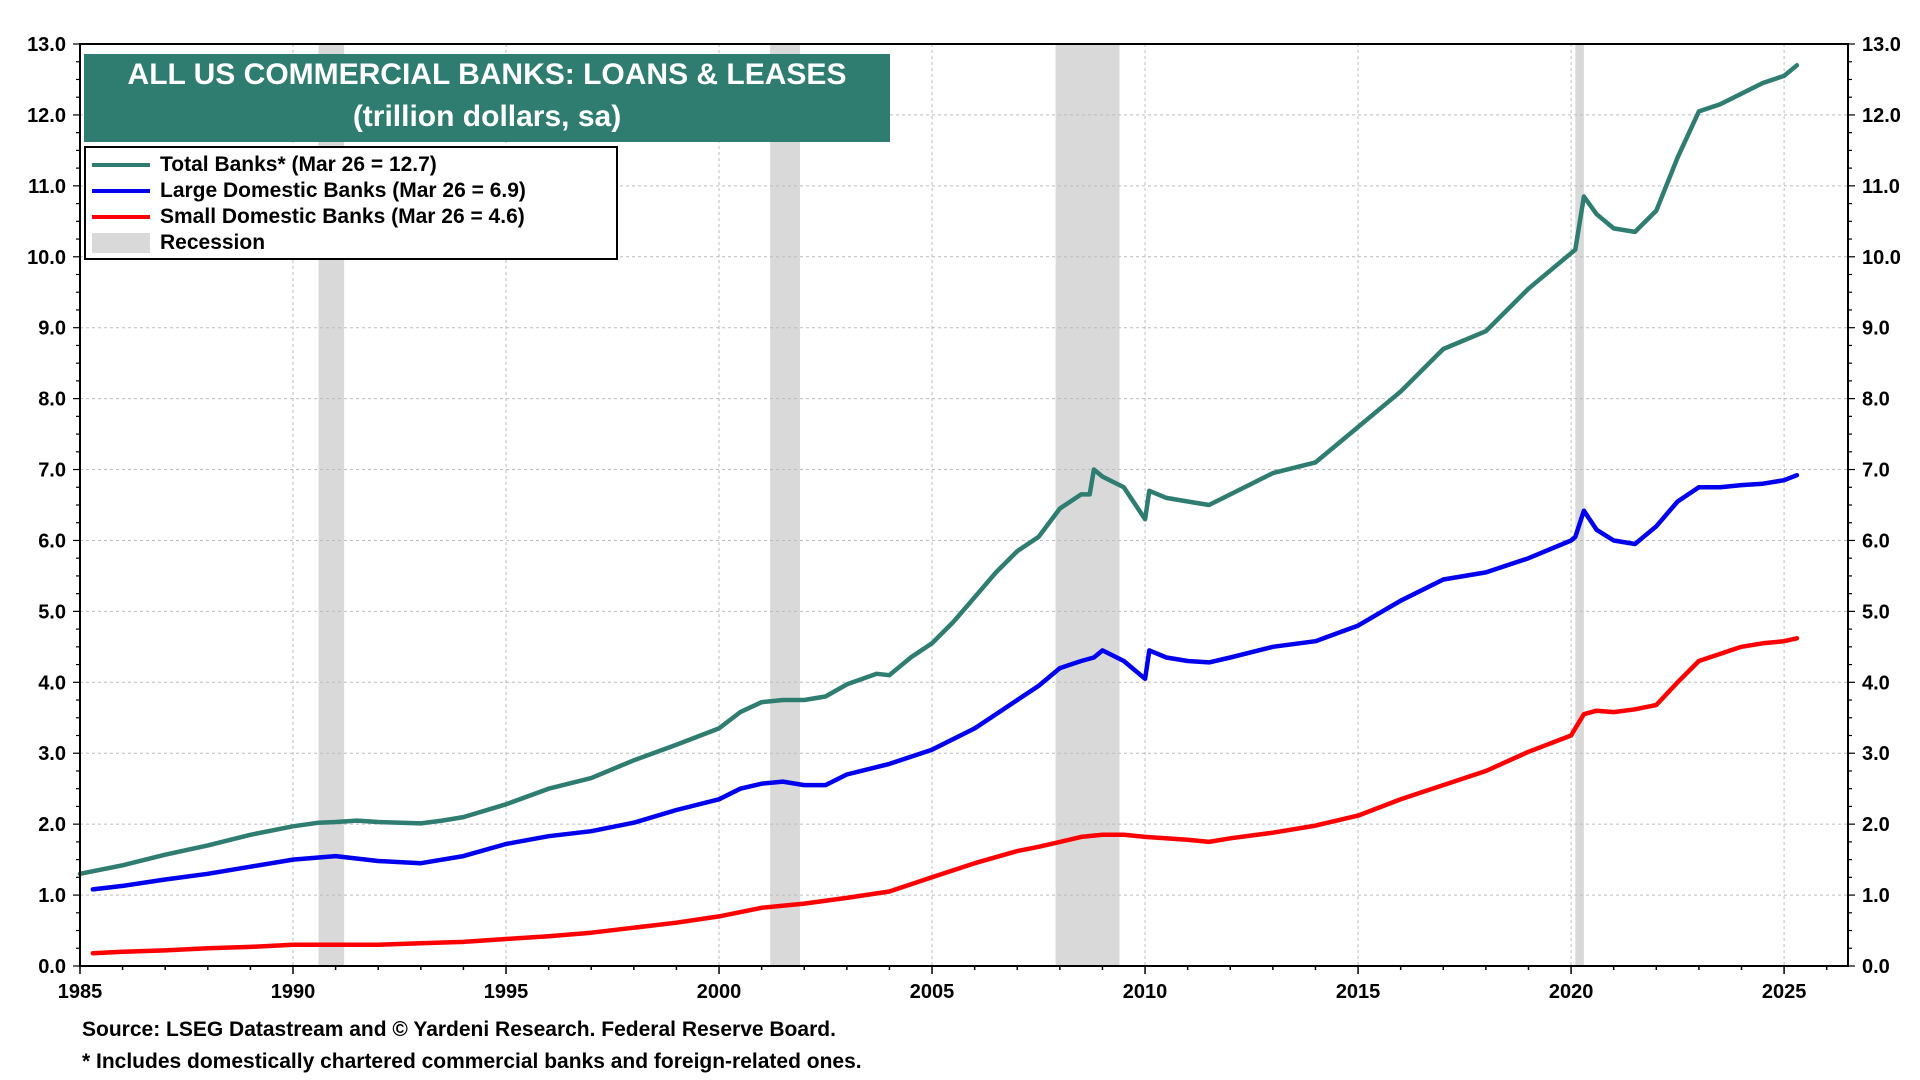 This screenshot has height=1080, width=1920. I want to click on x-tick-label: 2015, so click(1358, 992).